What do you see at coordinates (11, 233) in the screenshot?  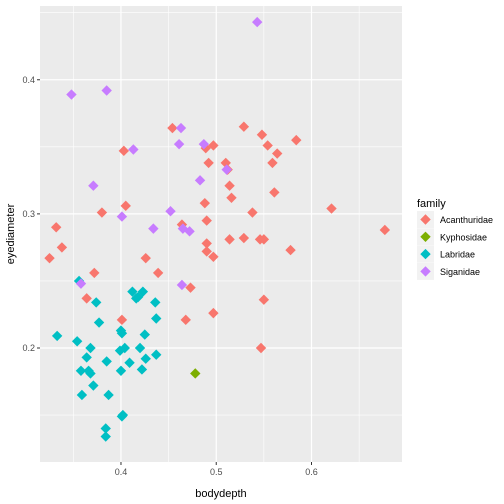 I see `y-axis-title: eyediameter` at bounding box center [11, 233].